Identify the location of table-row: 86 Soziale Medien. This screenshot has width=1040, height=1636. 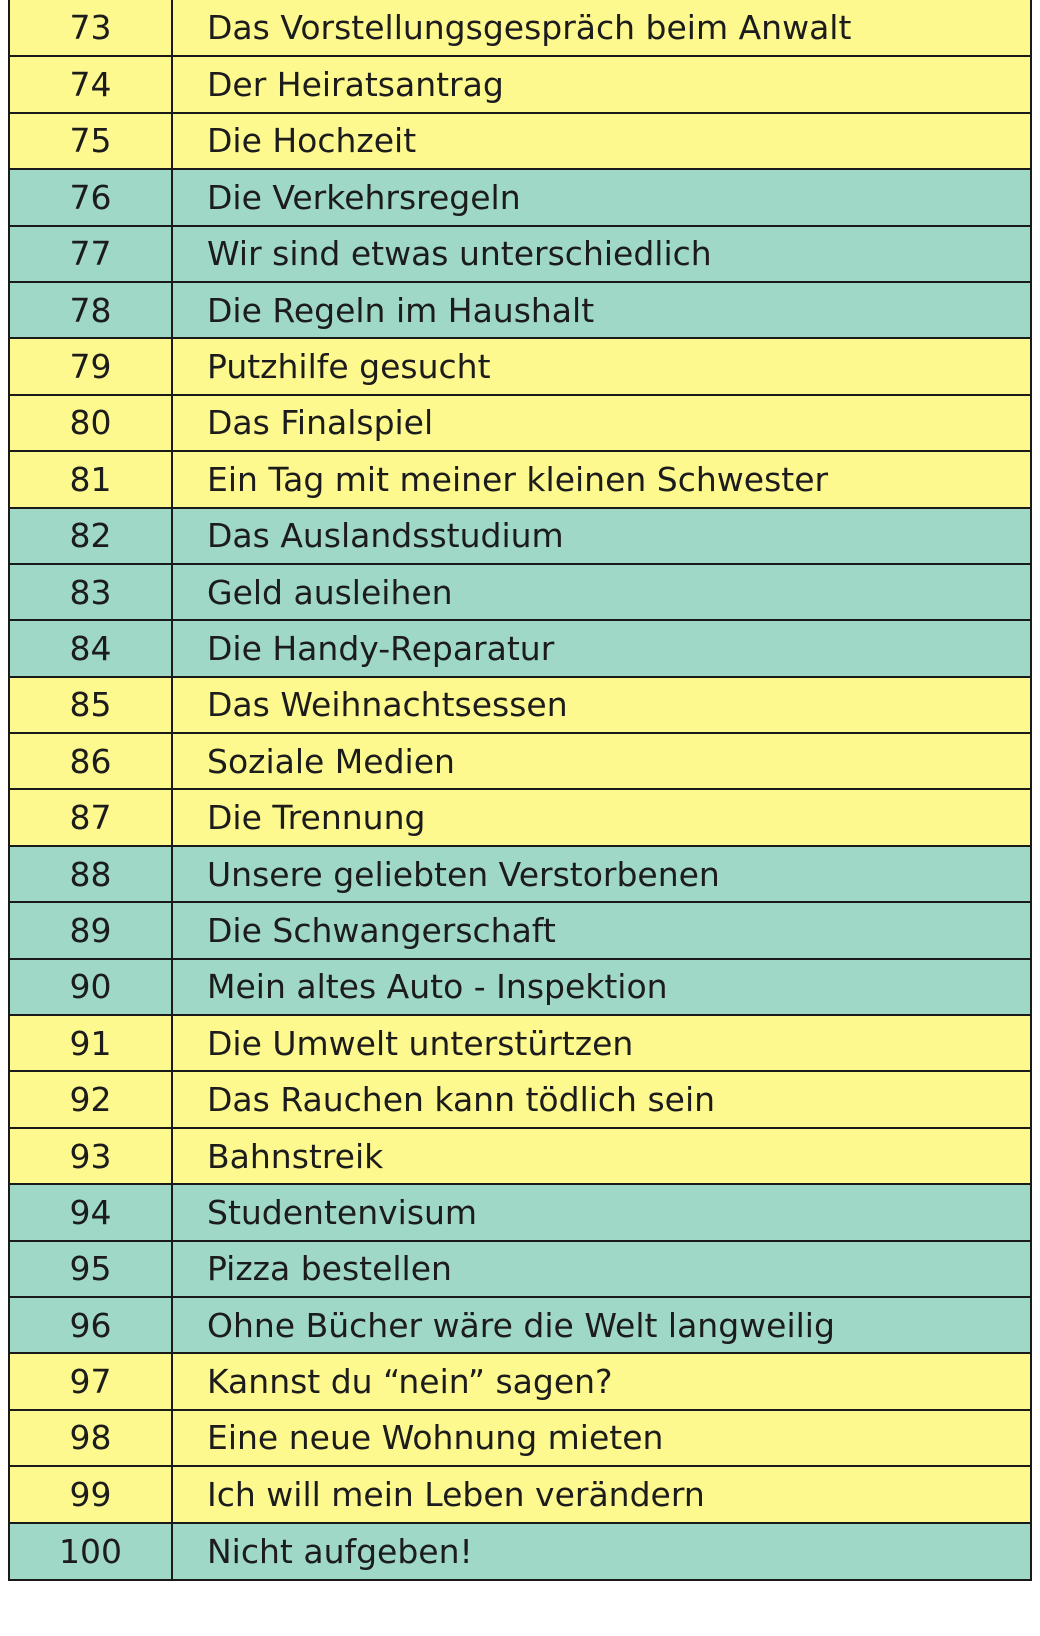
(520, 762).